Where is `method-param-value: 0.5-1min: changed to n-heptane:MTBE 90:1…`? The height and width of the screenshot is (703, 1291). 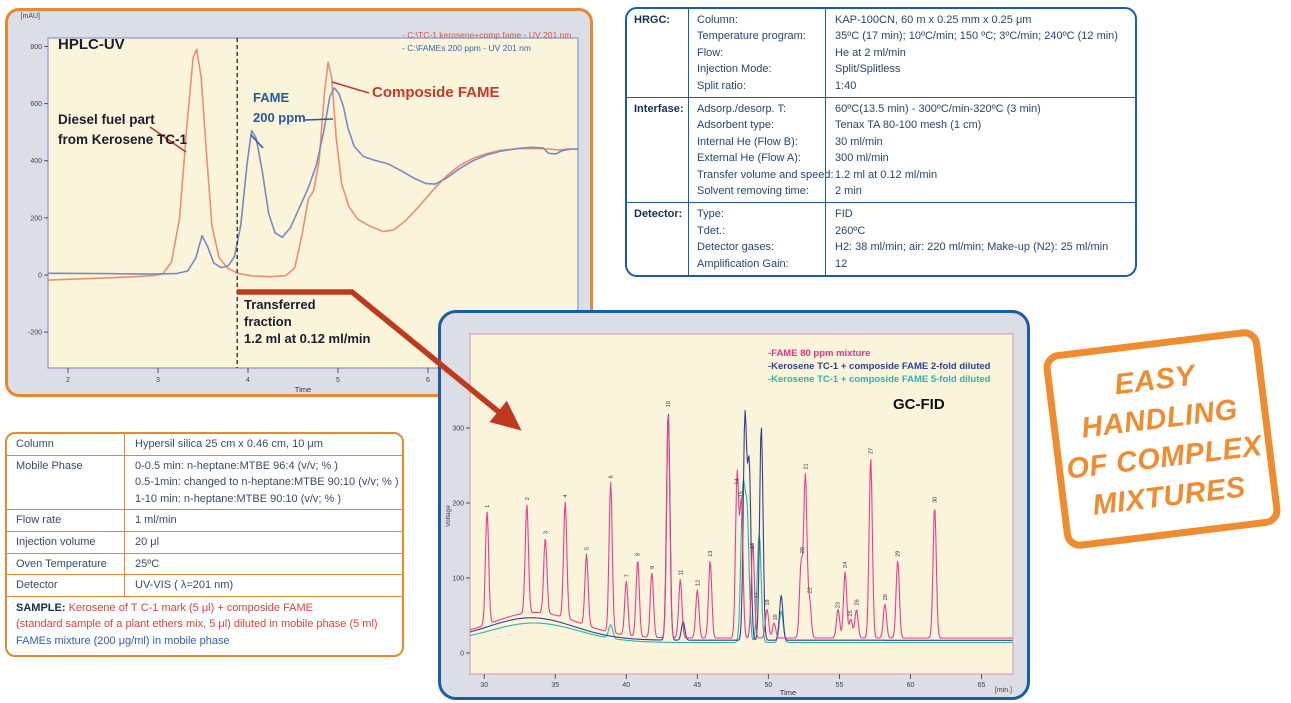
method-param-value: 0.5-1min: changed to n-heptane:MTBE 90:1… is located at coordinates (267, 482).